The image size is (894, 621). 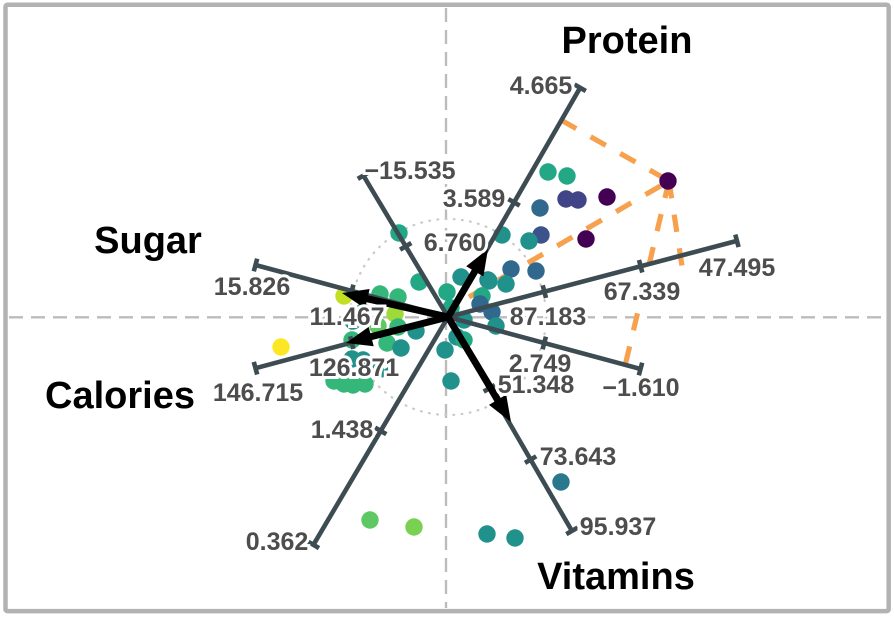 What do you see at coordinates (342, 430) in the screenshot?
I see `svg-text: 1.438` at bounding box center [342, 430].